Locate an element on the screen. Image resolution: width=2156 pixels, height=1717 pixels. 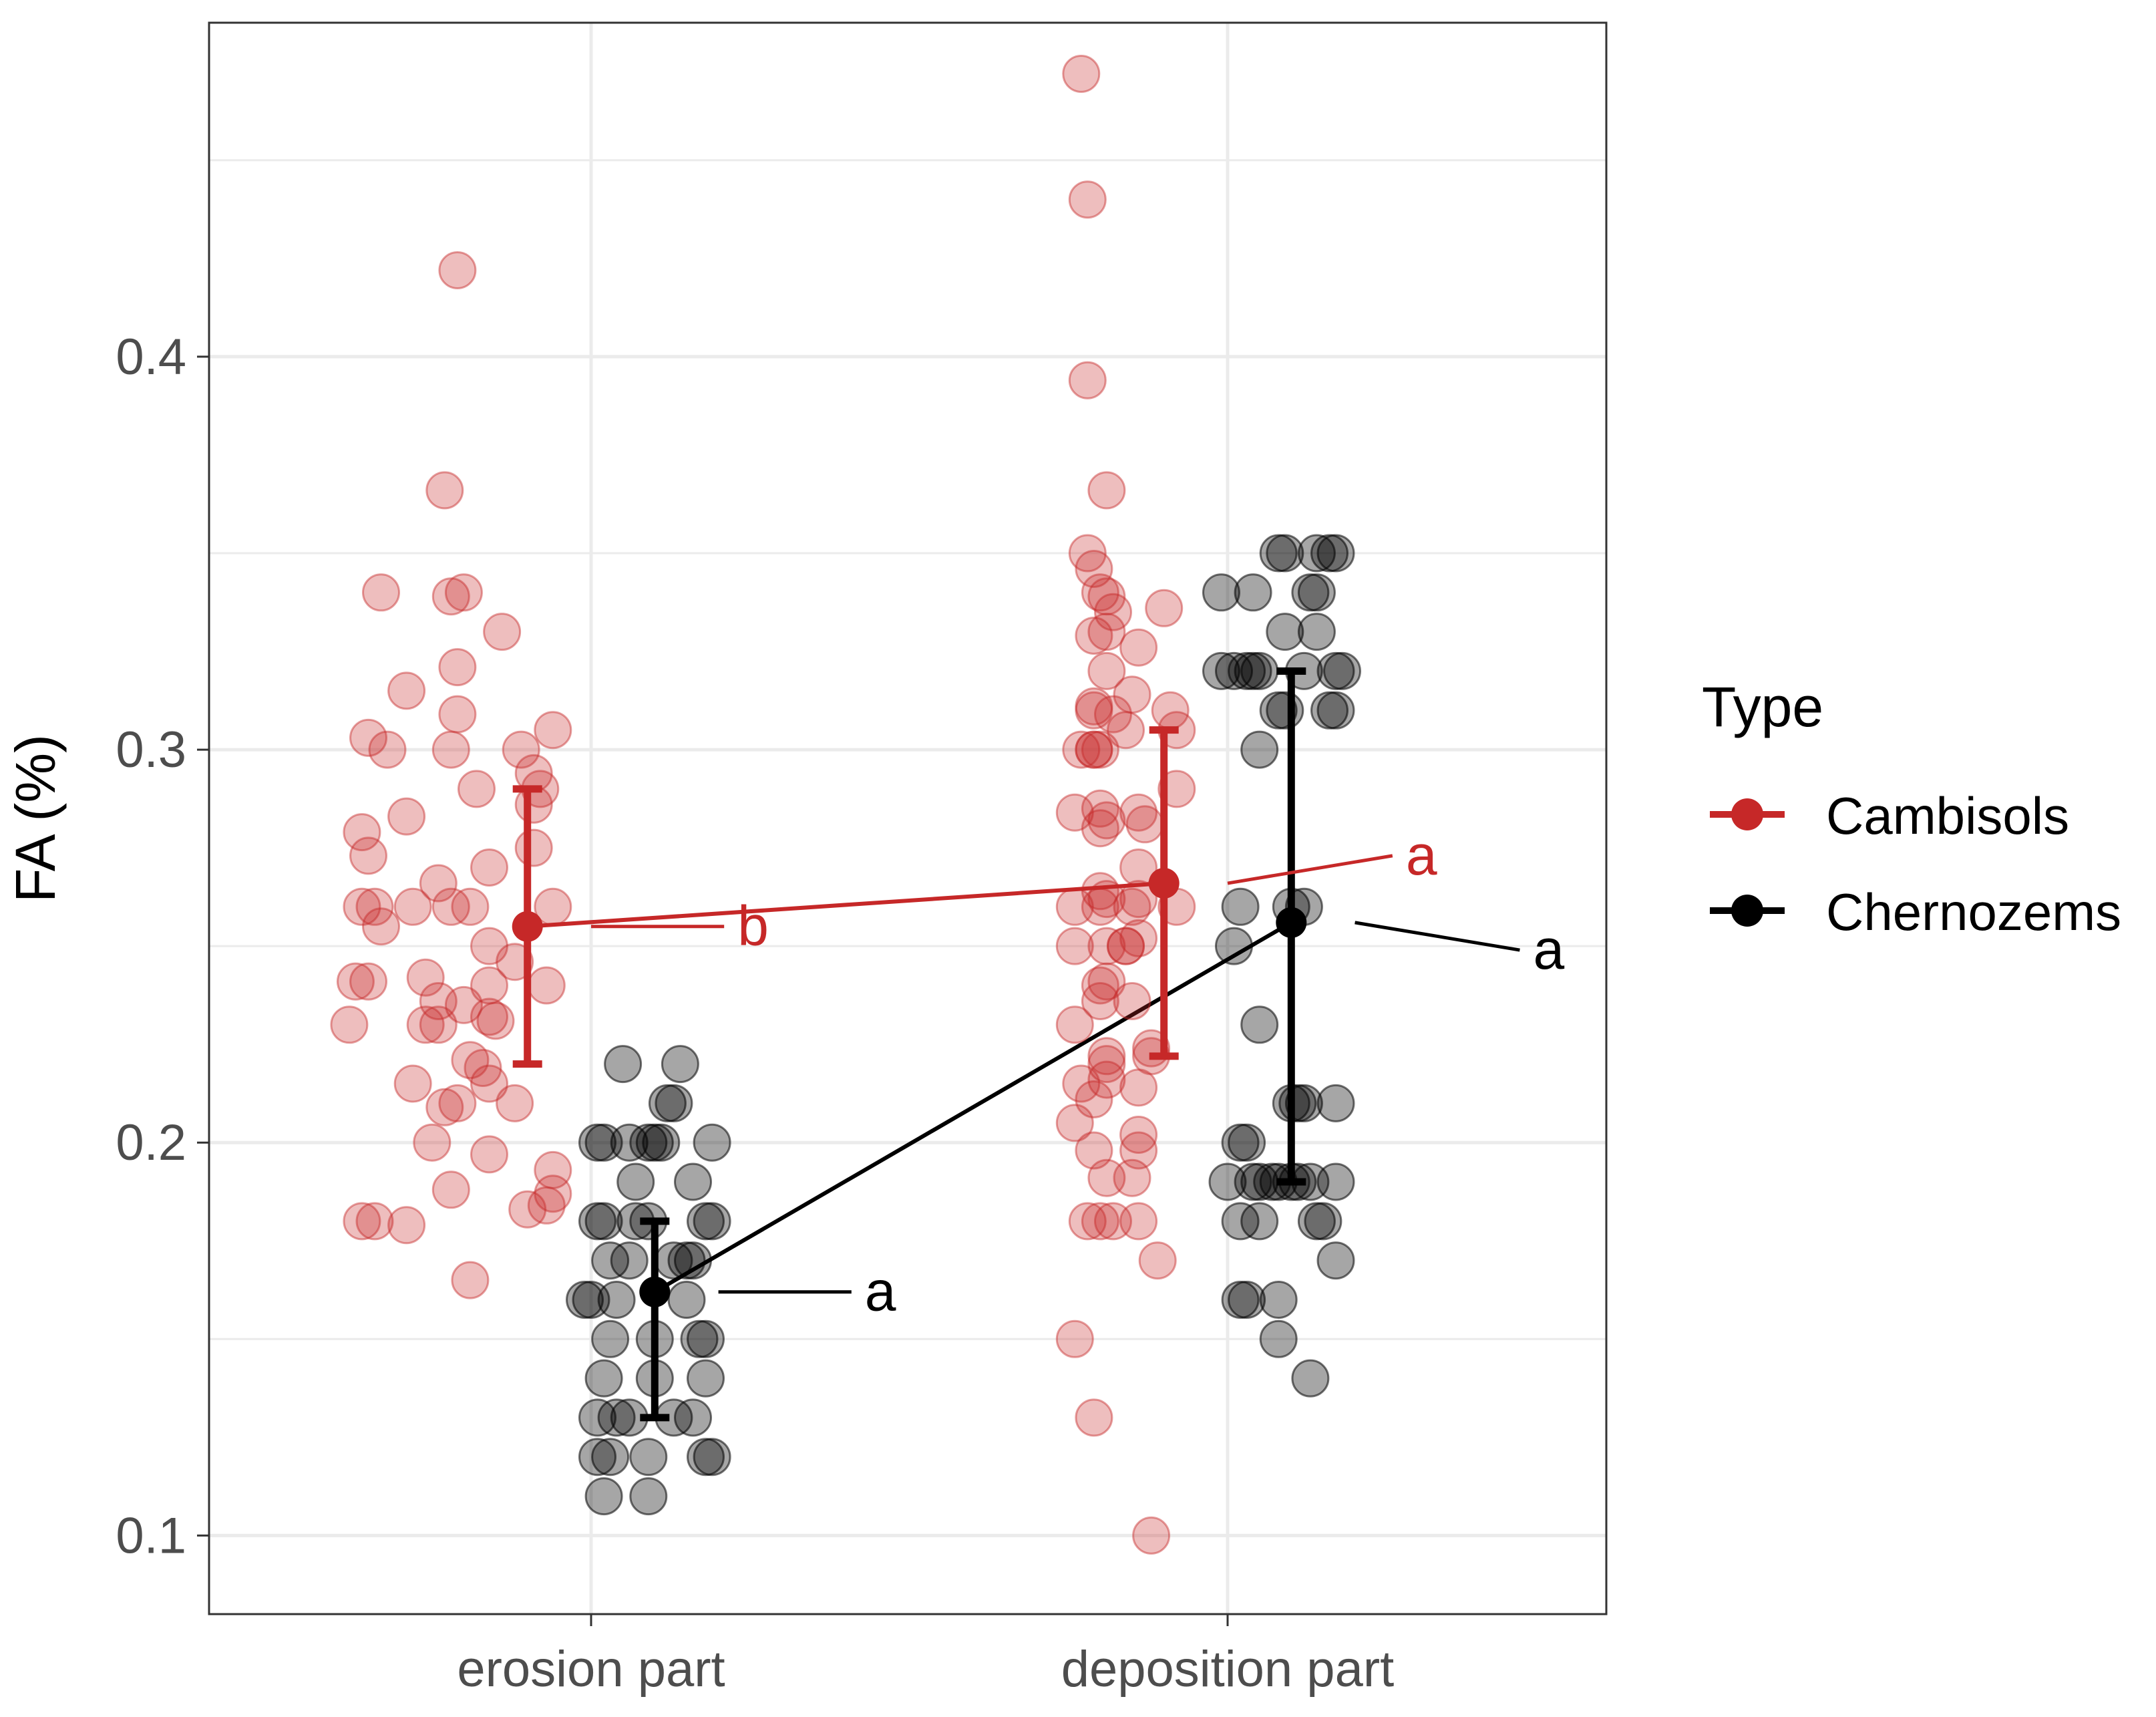
legend-item-cambisols: Cambisols is located at coordinates (1890, 815).